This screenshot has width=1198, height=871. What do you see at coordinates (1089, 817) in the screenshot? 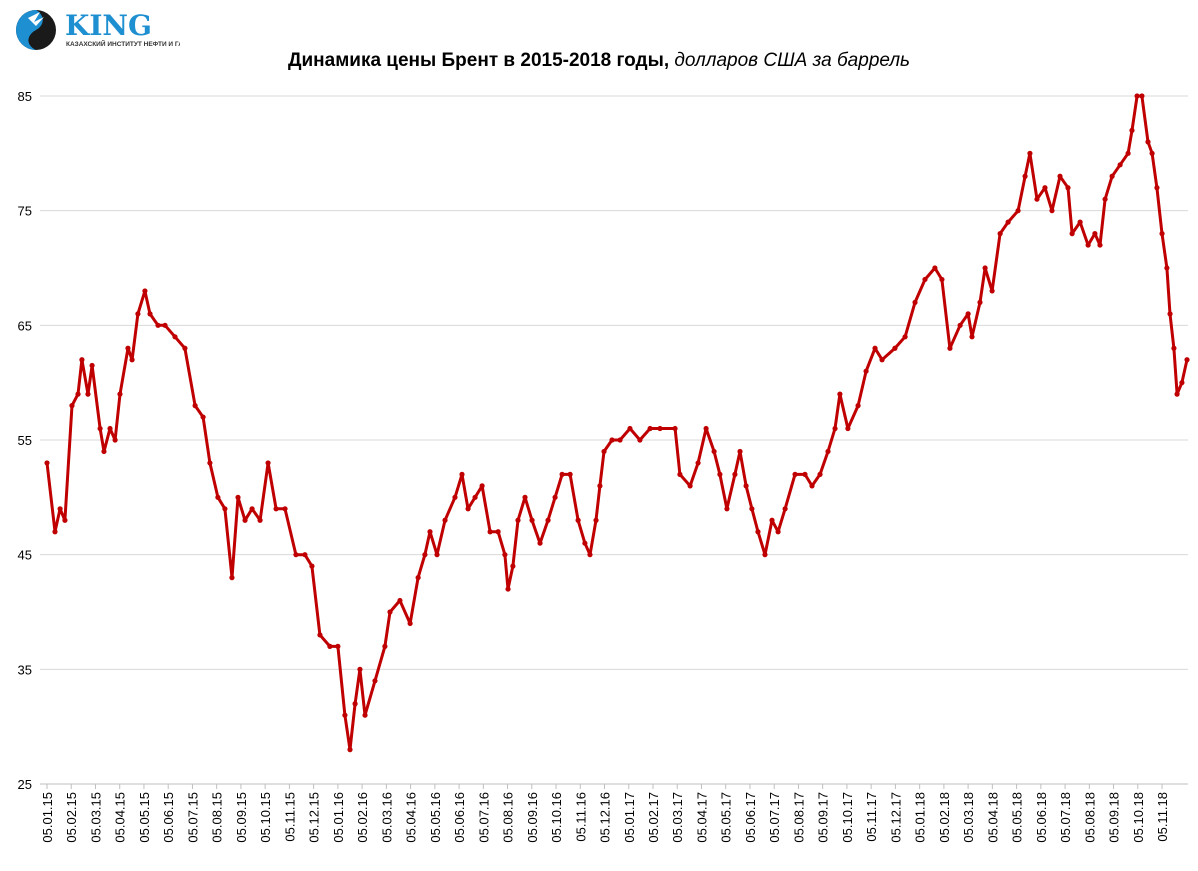
I see `x-tick-label: 05.08.18` at bounding box center [1089, 817].